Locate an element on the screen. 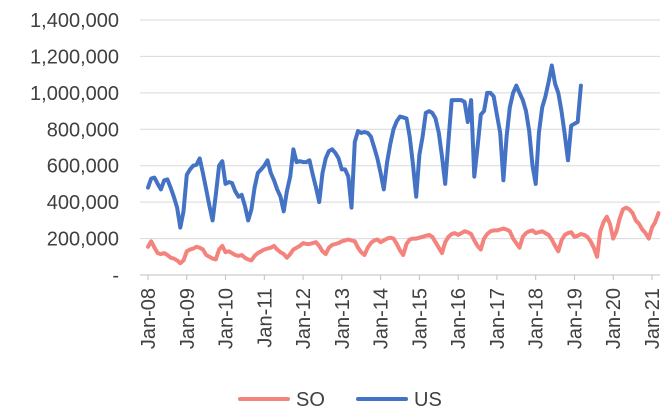  x-tick-label: Jan-16 is located at coordinates (459, 318).